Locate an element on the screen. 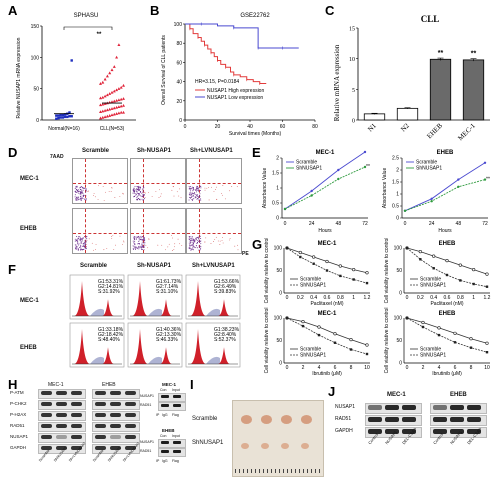 The image size is (500, 493). legend-label: ShNUSAP1 is located at coordinates (313, 286).